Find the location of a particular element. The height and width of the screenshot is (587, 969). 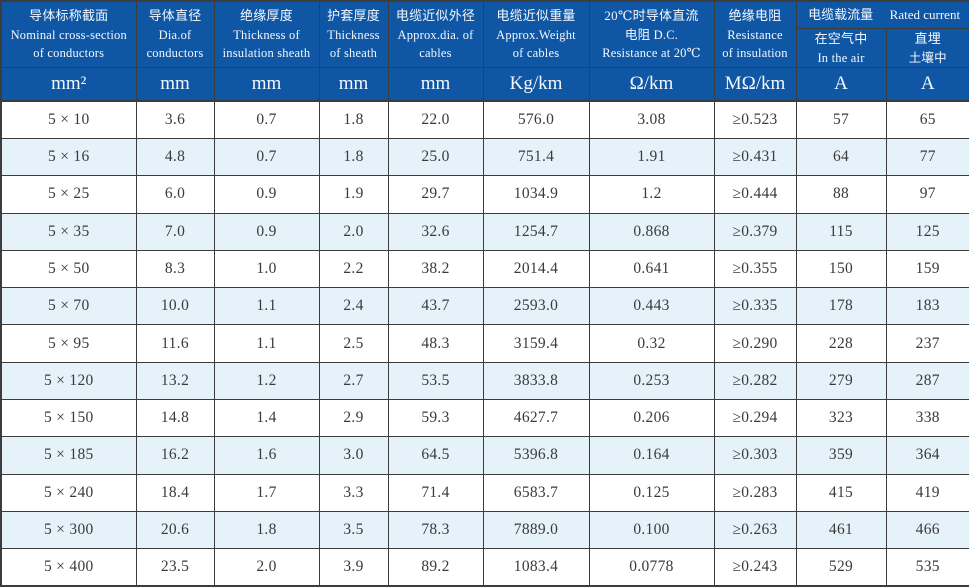

unit-dc-resistance: Ω/km is located at coordinates (651, 85).